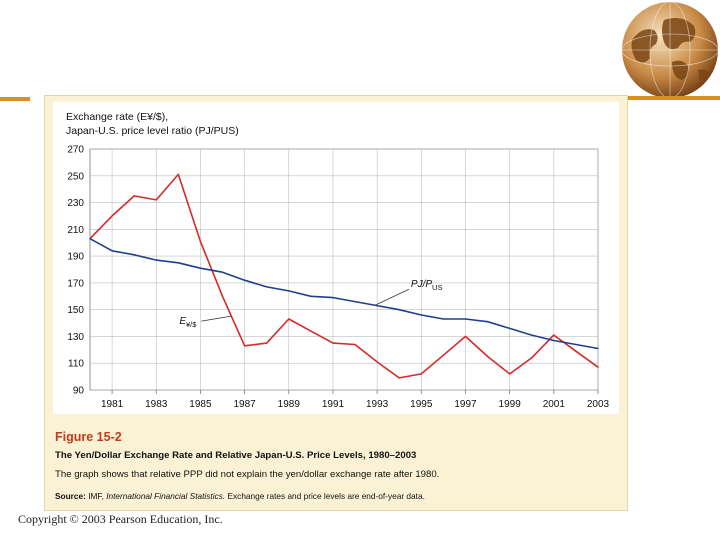  What do you see at coordinates (88, 437) in the screenshot?
I see `figure-number: Figure 15-2` at bounding box center [88, 437].